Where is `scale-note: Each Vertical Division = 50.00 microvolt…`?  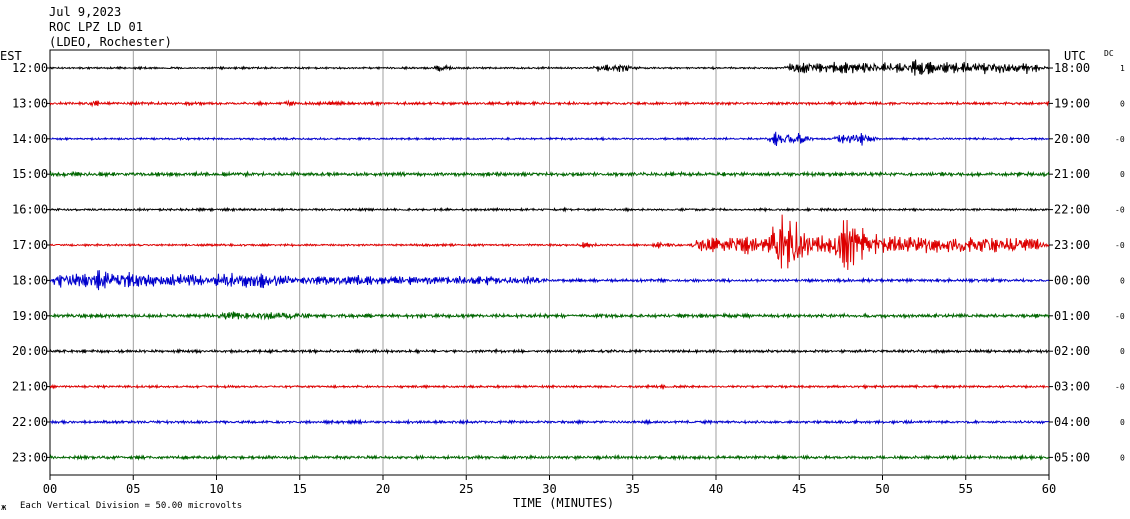 scale-note: Each Vertical Division = 50.00 microvolt… is located at coordinates (131, 506).